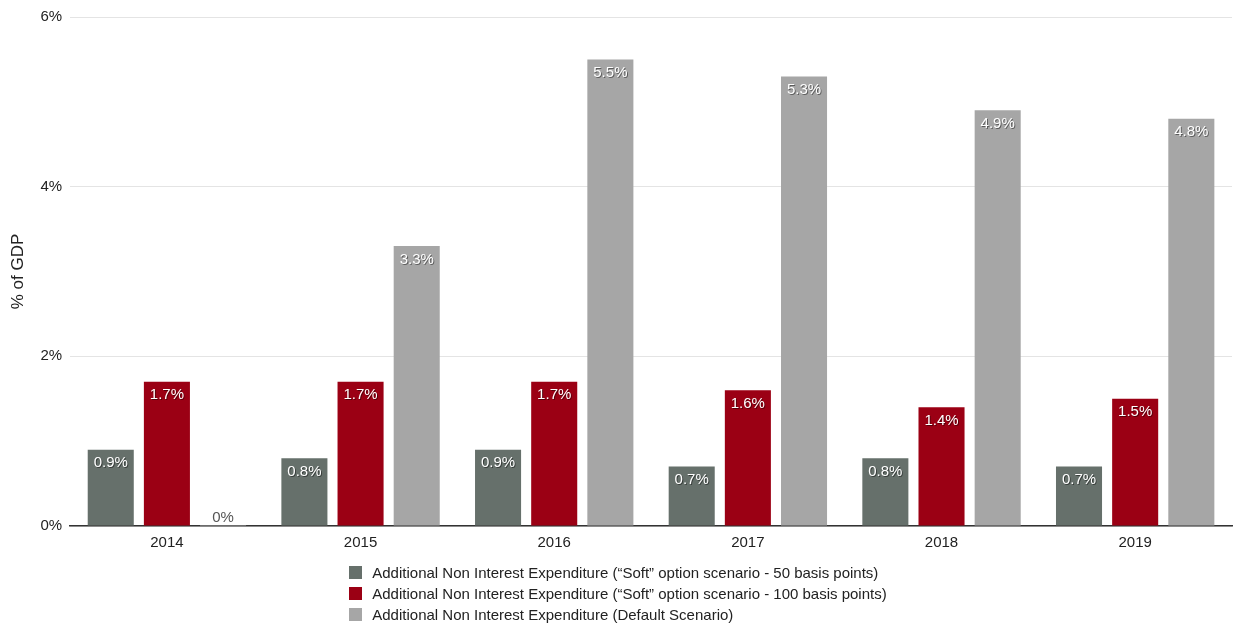 The height and width of the screenshot is (634, 1236). What do you see at coordinates (51, 16) in the screenshot?
I see `y-tick-label: 6%` at bounding box center [51, 16].